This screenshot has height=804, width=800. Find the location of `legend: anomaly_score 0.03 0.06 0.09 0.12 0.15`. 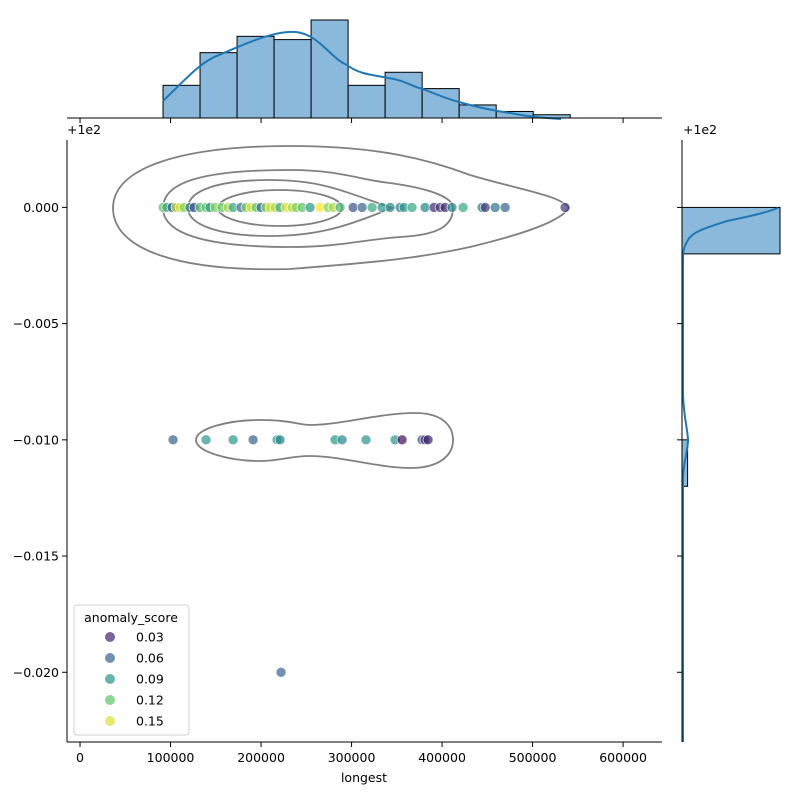

legend: anomaly_score 0.03 0.06 0.09 0.12 0.15 is located at coordinates (131, 670).